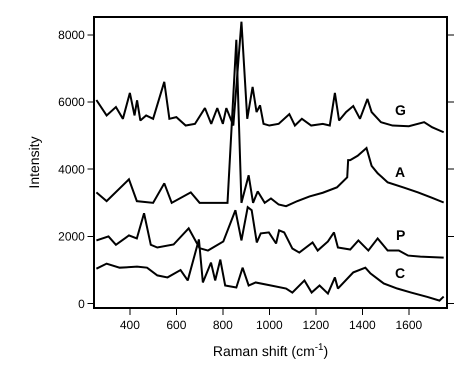 The height and width of the screenshot is (379, 474). I want to click on y-tick-label: 0, so click(82, 303).